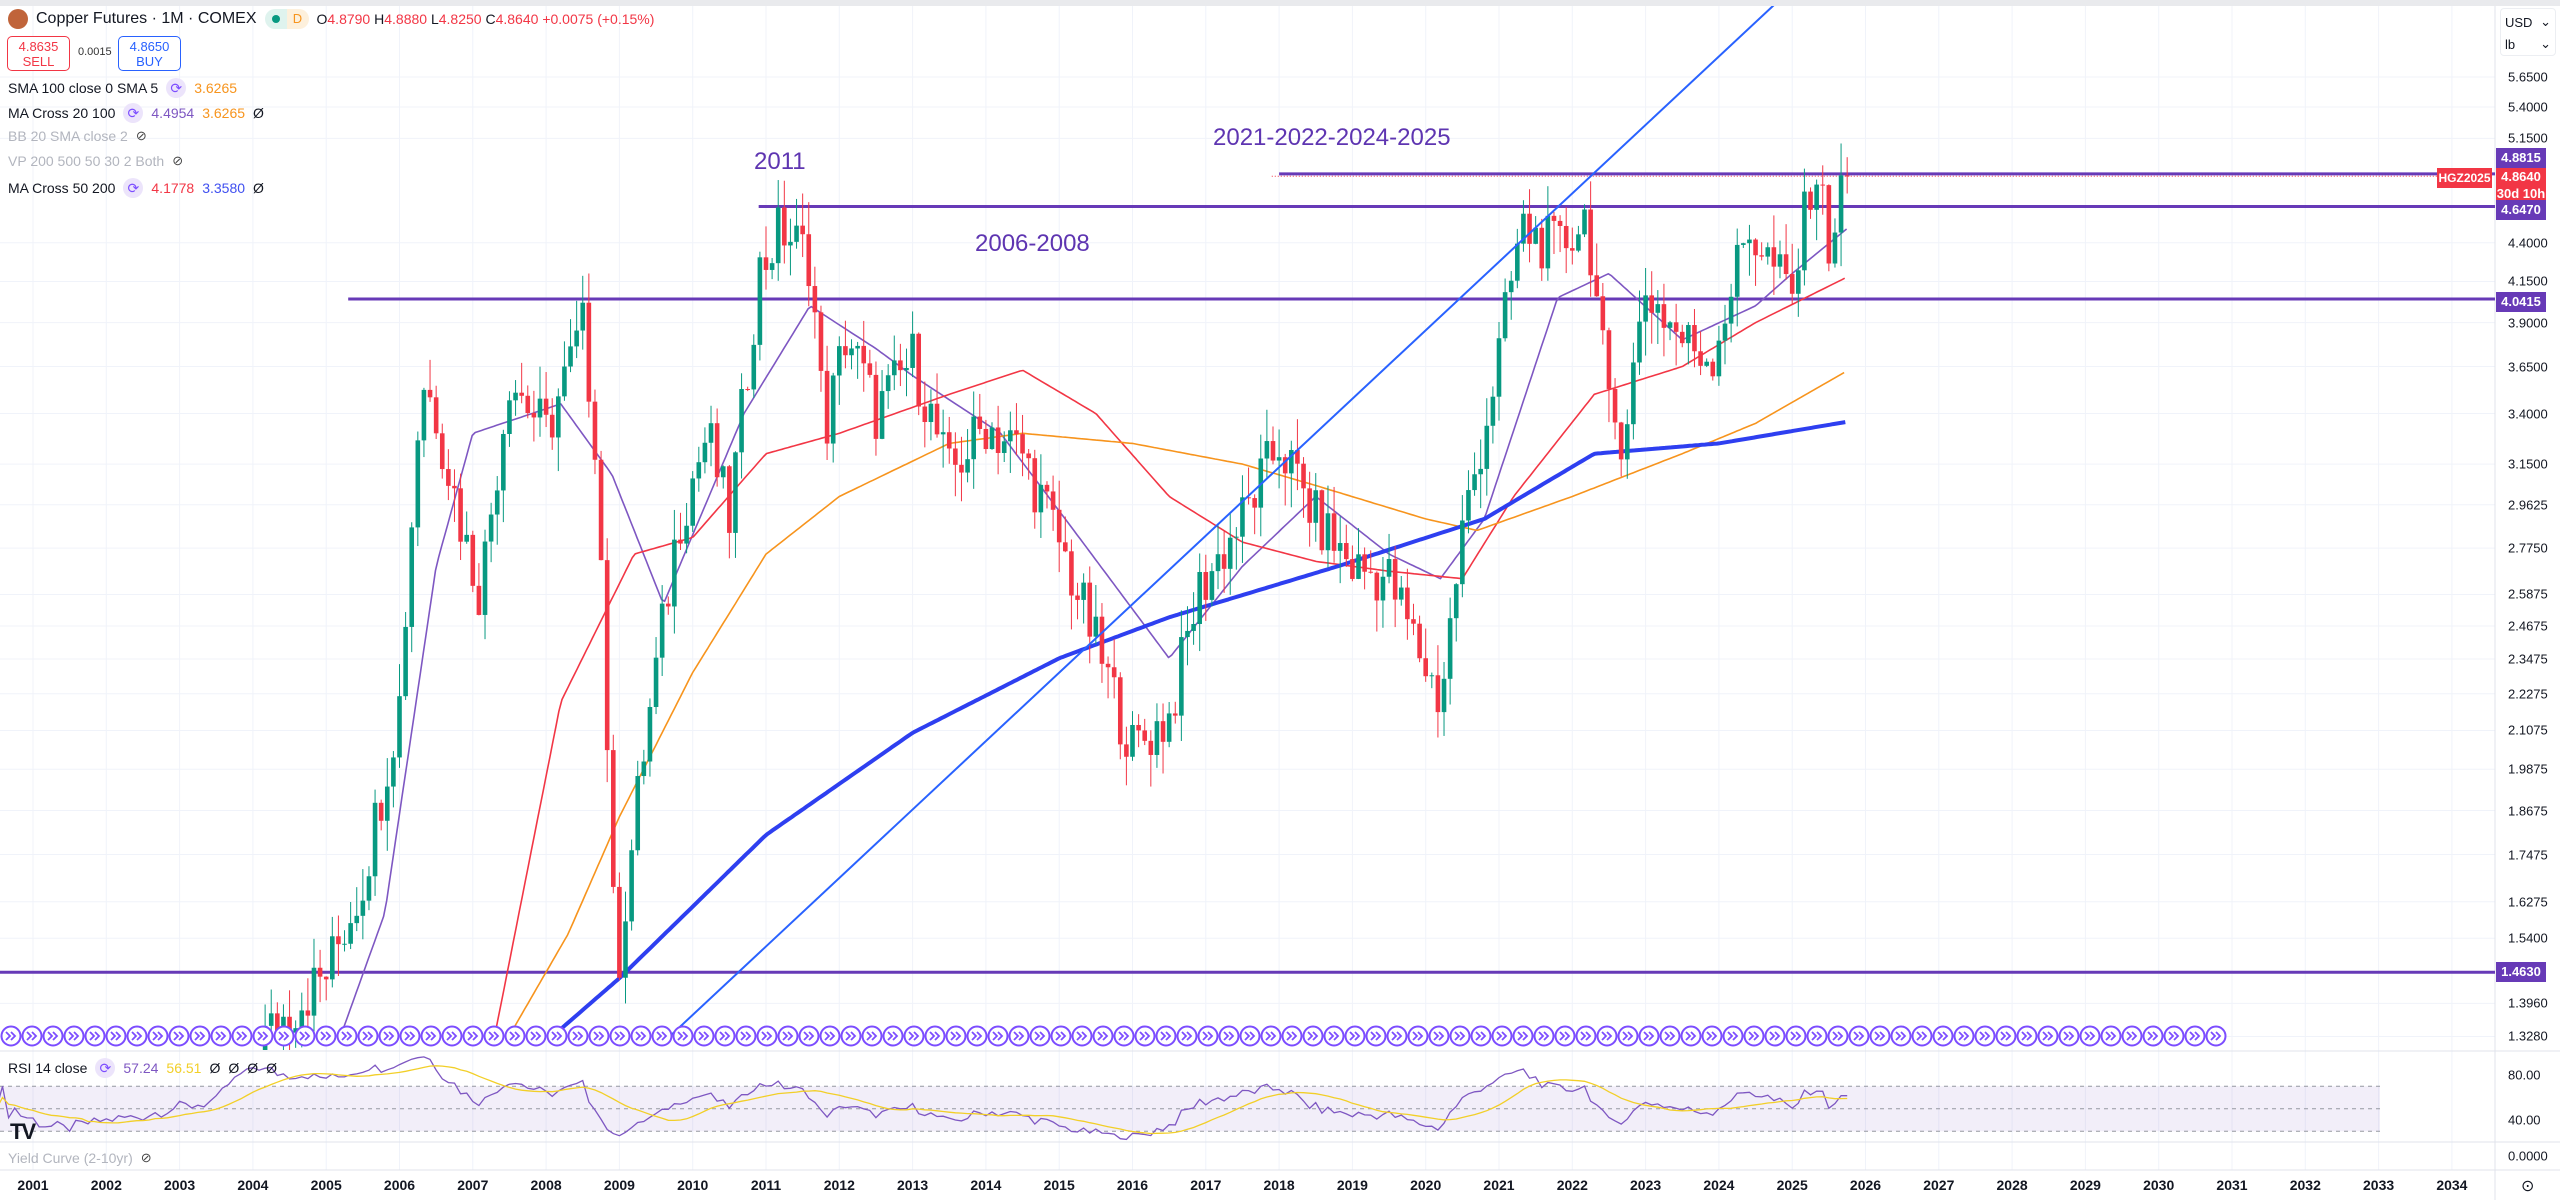 The width and height of the screenshot is (2560, 1200). Describe the element at coordinates (38, 53) in the screenshot. I see `sell-button: 4.8635 SELL` at that location.